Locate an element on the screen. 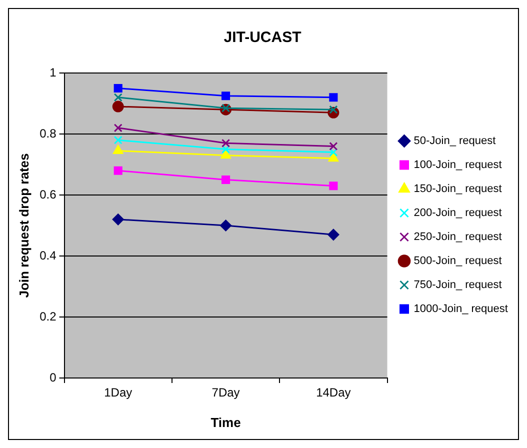 The width and height of the screenshot is (527, 448). x-axis-title: Time is located at coordinates (225, 422).